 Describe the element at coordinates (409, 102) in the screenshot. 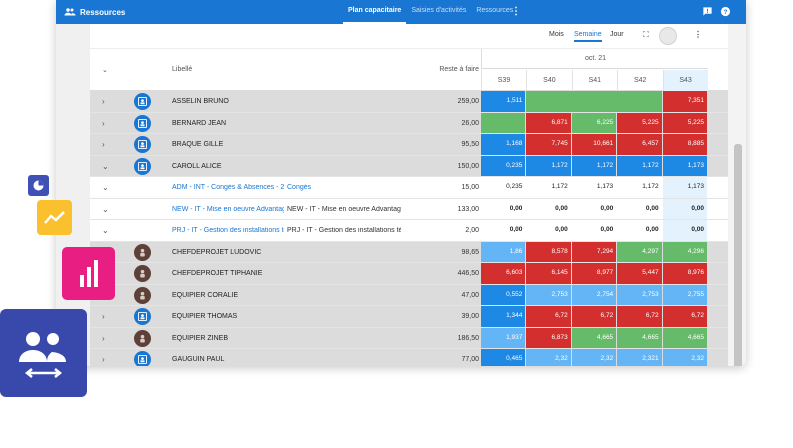

I see `resource-row: › ASSELIN BRUNO 259,00 1,511 7,351` at that location.